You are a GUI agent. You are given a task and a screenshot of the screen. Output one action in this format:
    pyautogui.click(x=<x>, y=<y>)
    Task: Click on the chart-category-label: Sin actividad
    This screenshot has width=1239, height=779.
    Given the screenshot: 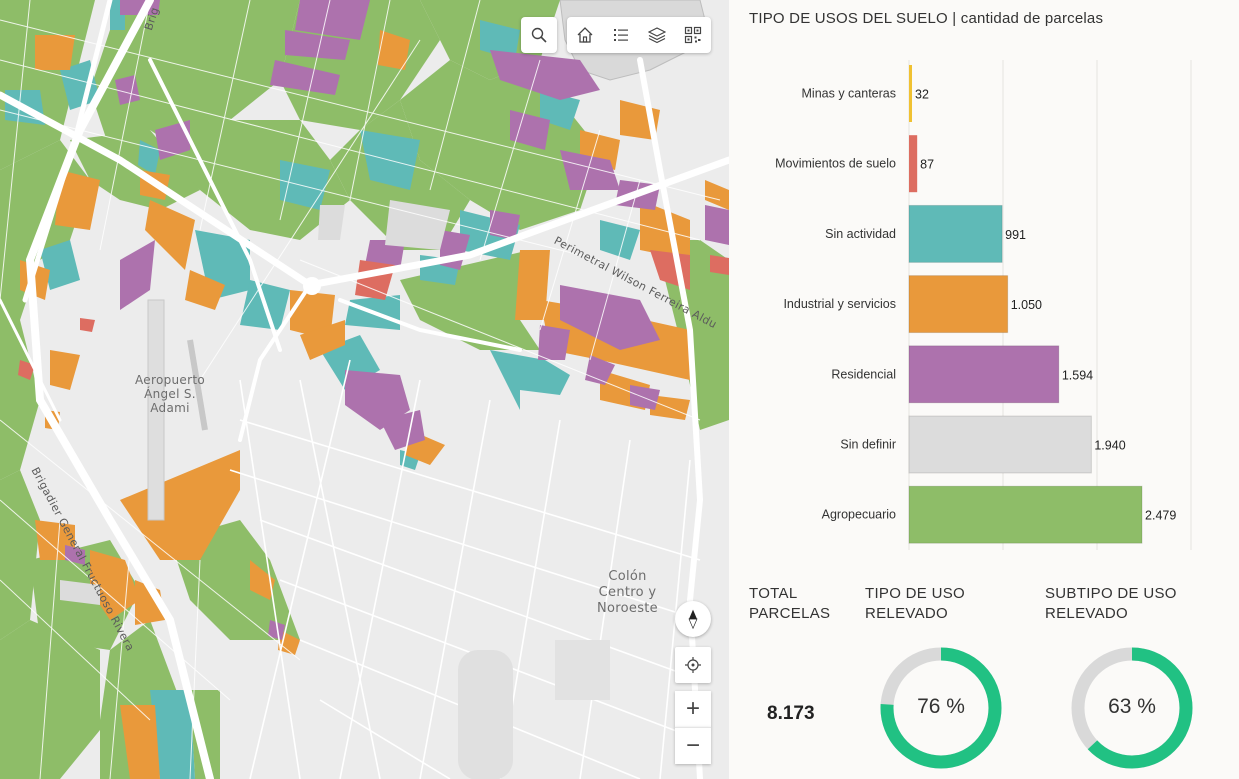 What is the action you would take?
    pyautogui.click(x=860, y=234)
    